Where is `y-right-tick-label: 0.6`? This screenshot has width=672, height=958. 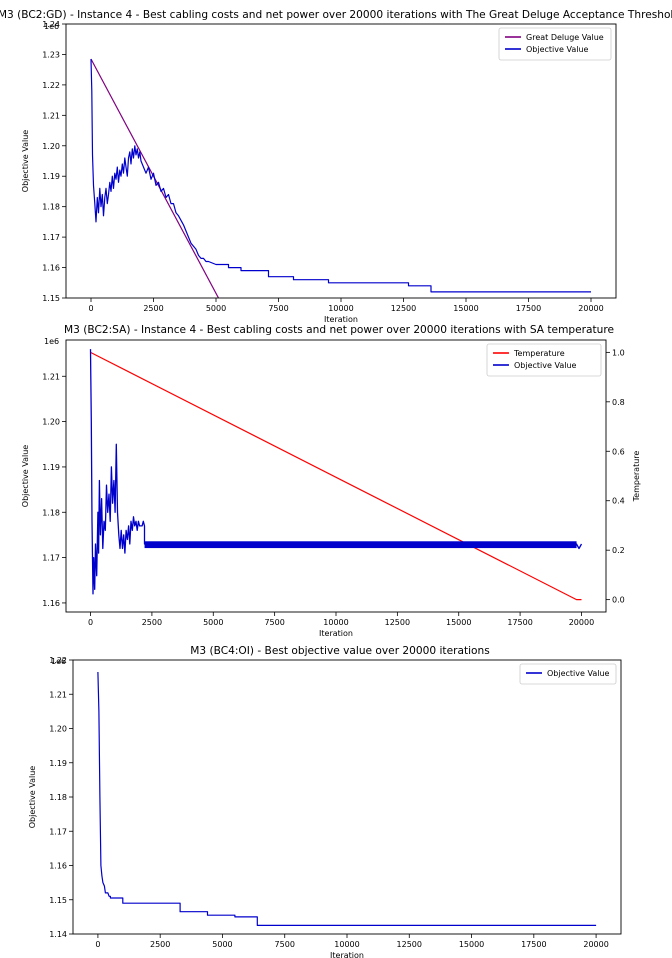 y-right-tick-label: 0.6 is located at coordinates (618, 451).